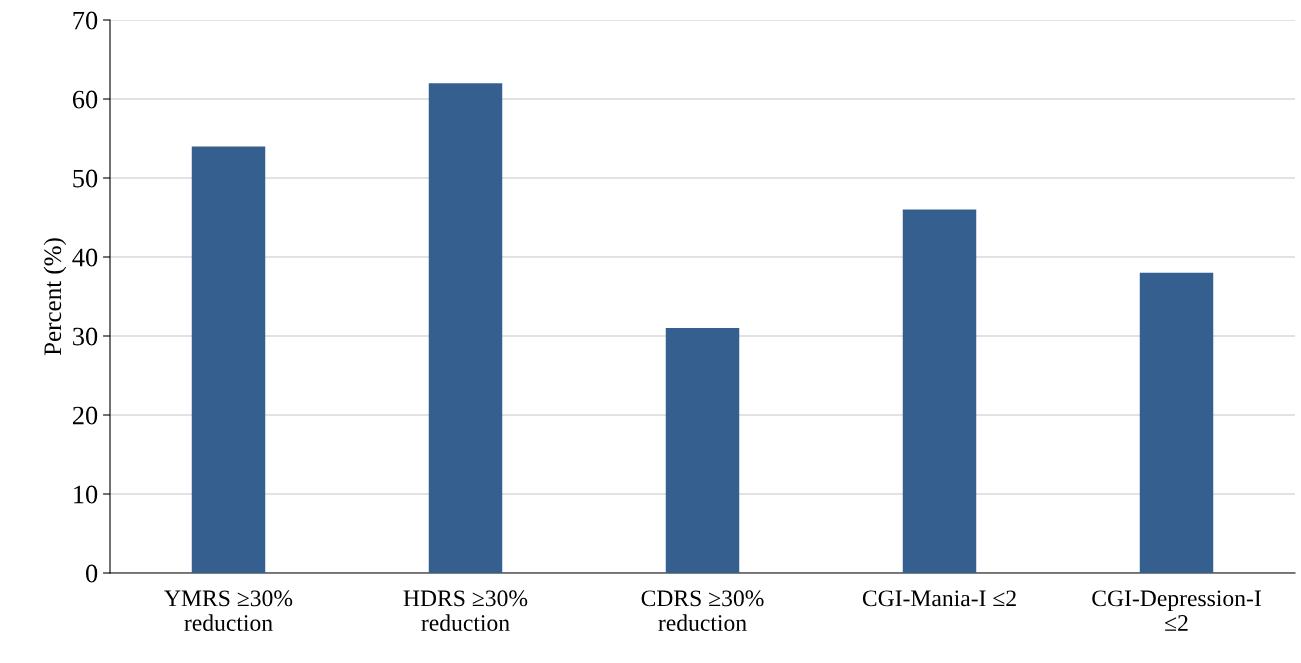 The image size is (1301, 663). Describe the element at coordinates (85, 99) in the screenshot. I see `y-tick-label: 60` at that location.